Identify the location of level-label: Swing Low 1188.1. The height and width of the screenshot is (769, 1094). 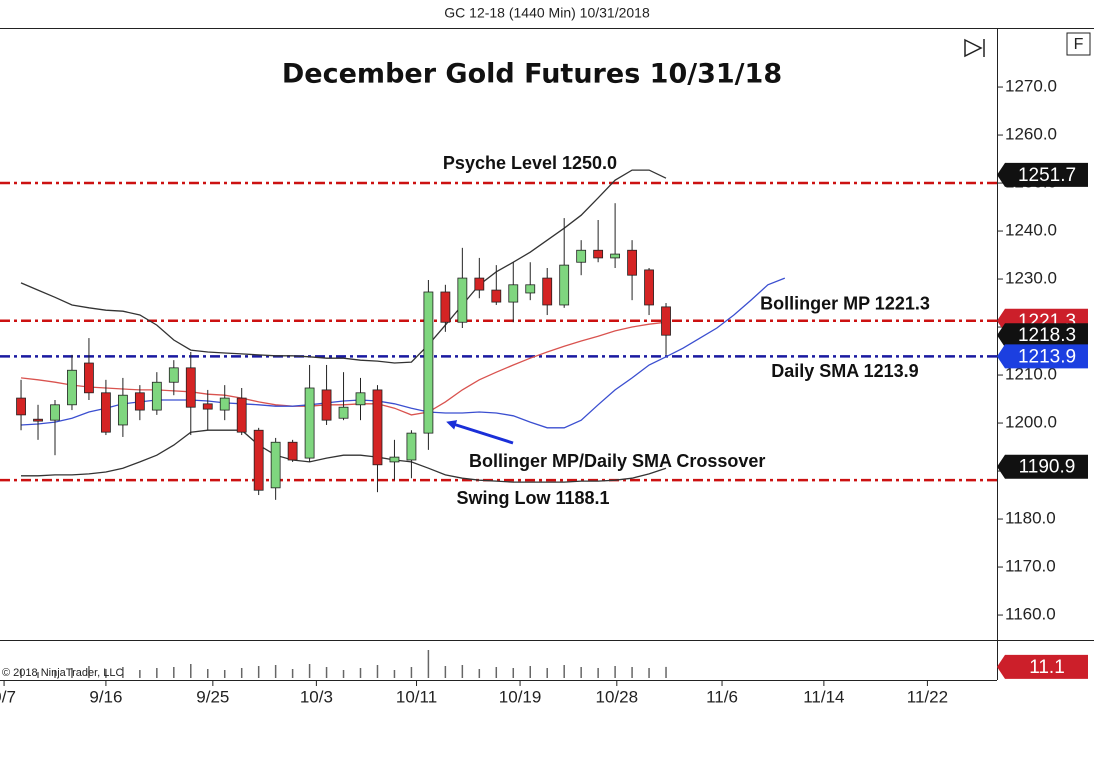
(532, 498).